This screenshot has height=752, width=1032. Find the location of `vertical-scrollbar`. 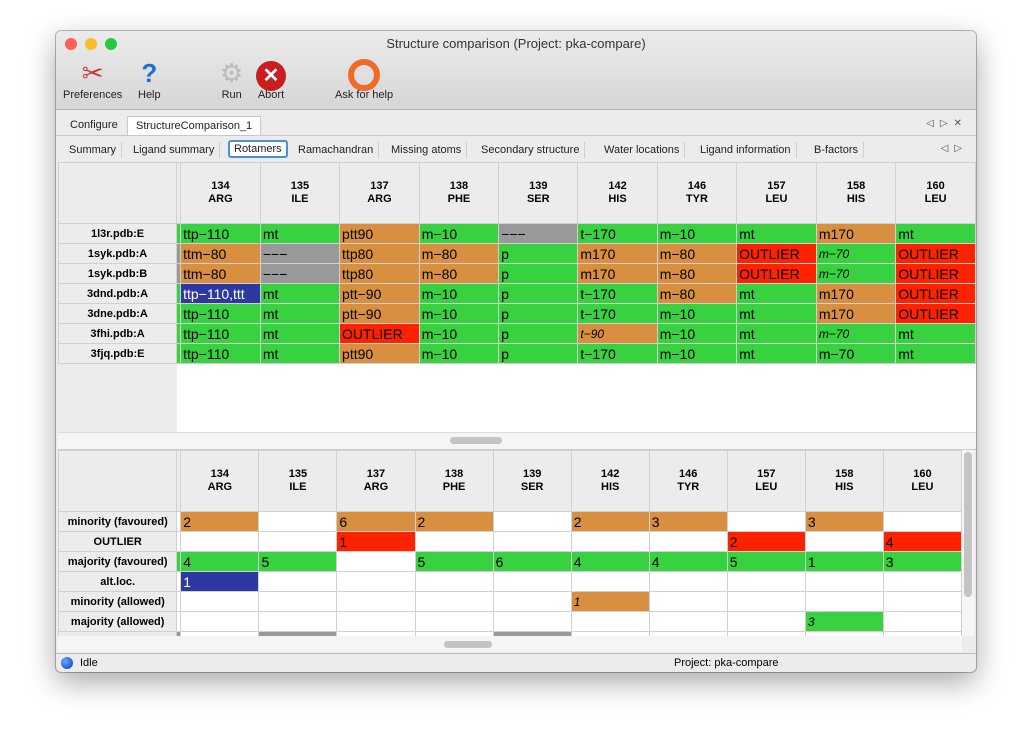

vertical-scrollbar is located at coordinates (968, 543).